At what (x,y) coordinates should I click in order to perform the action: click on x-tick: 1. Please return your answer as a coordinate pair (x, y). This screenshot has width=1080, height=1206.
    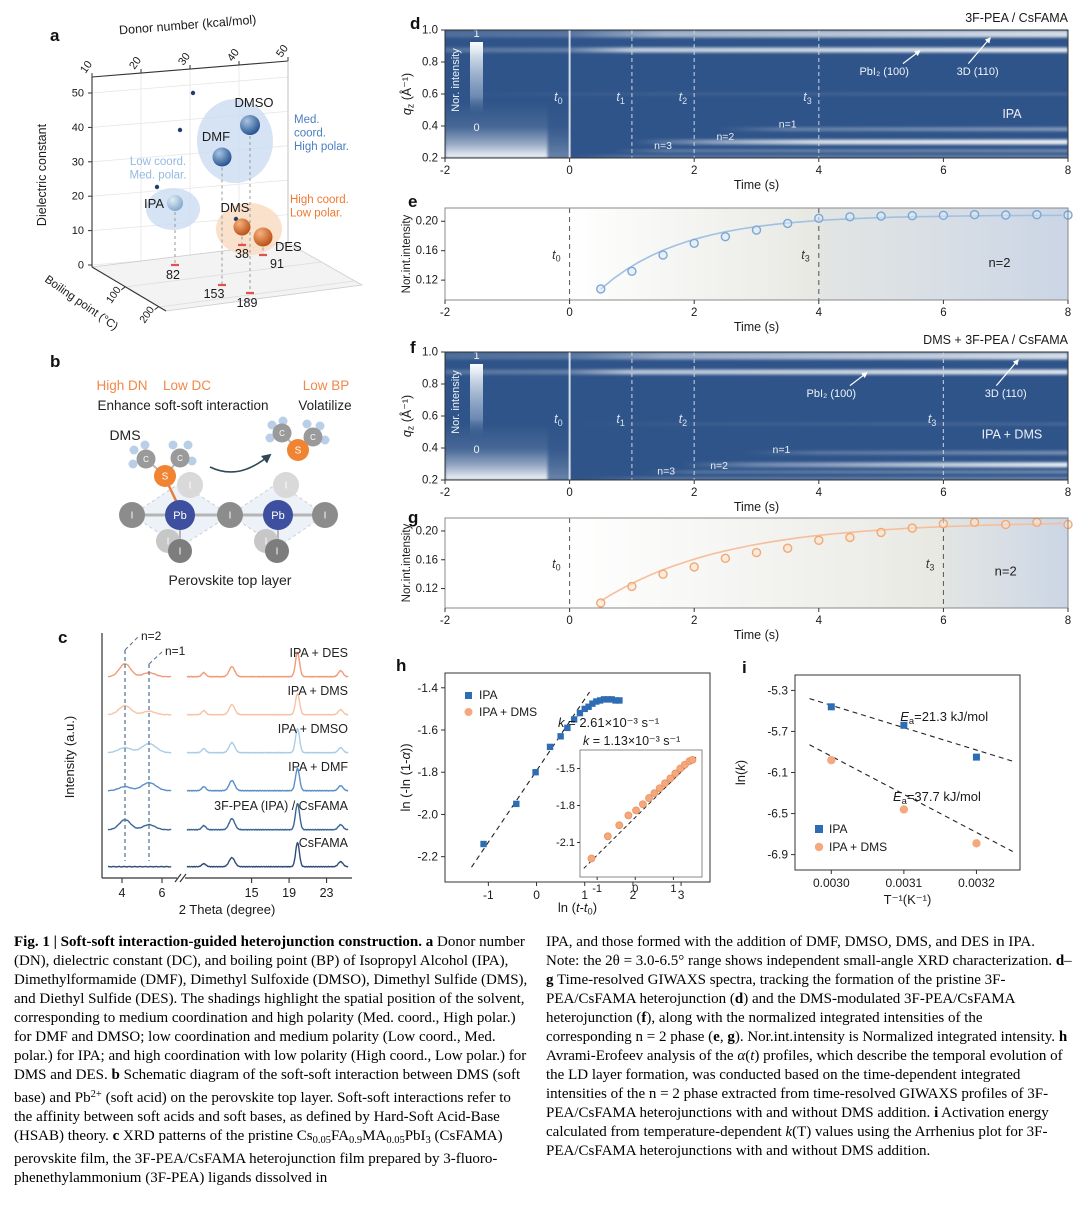
    Looking at the image, I should click on (584, 895).